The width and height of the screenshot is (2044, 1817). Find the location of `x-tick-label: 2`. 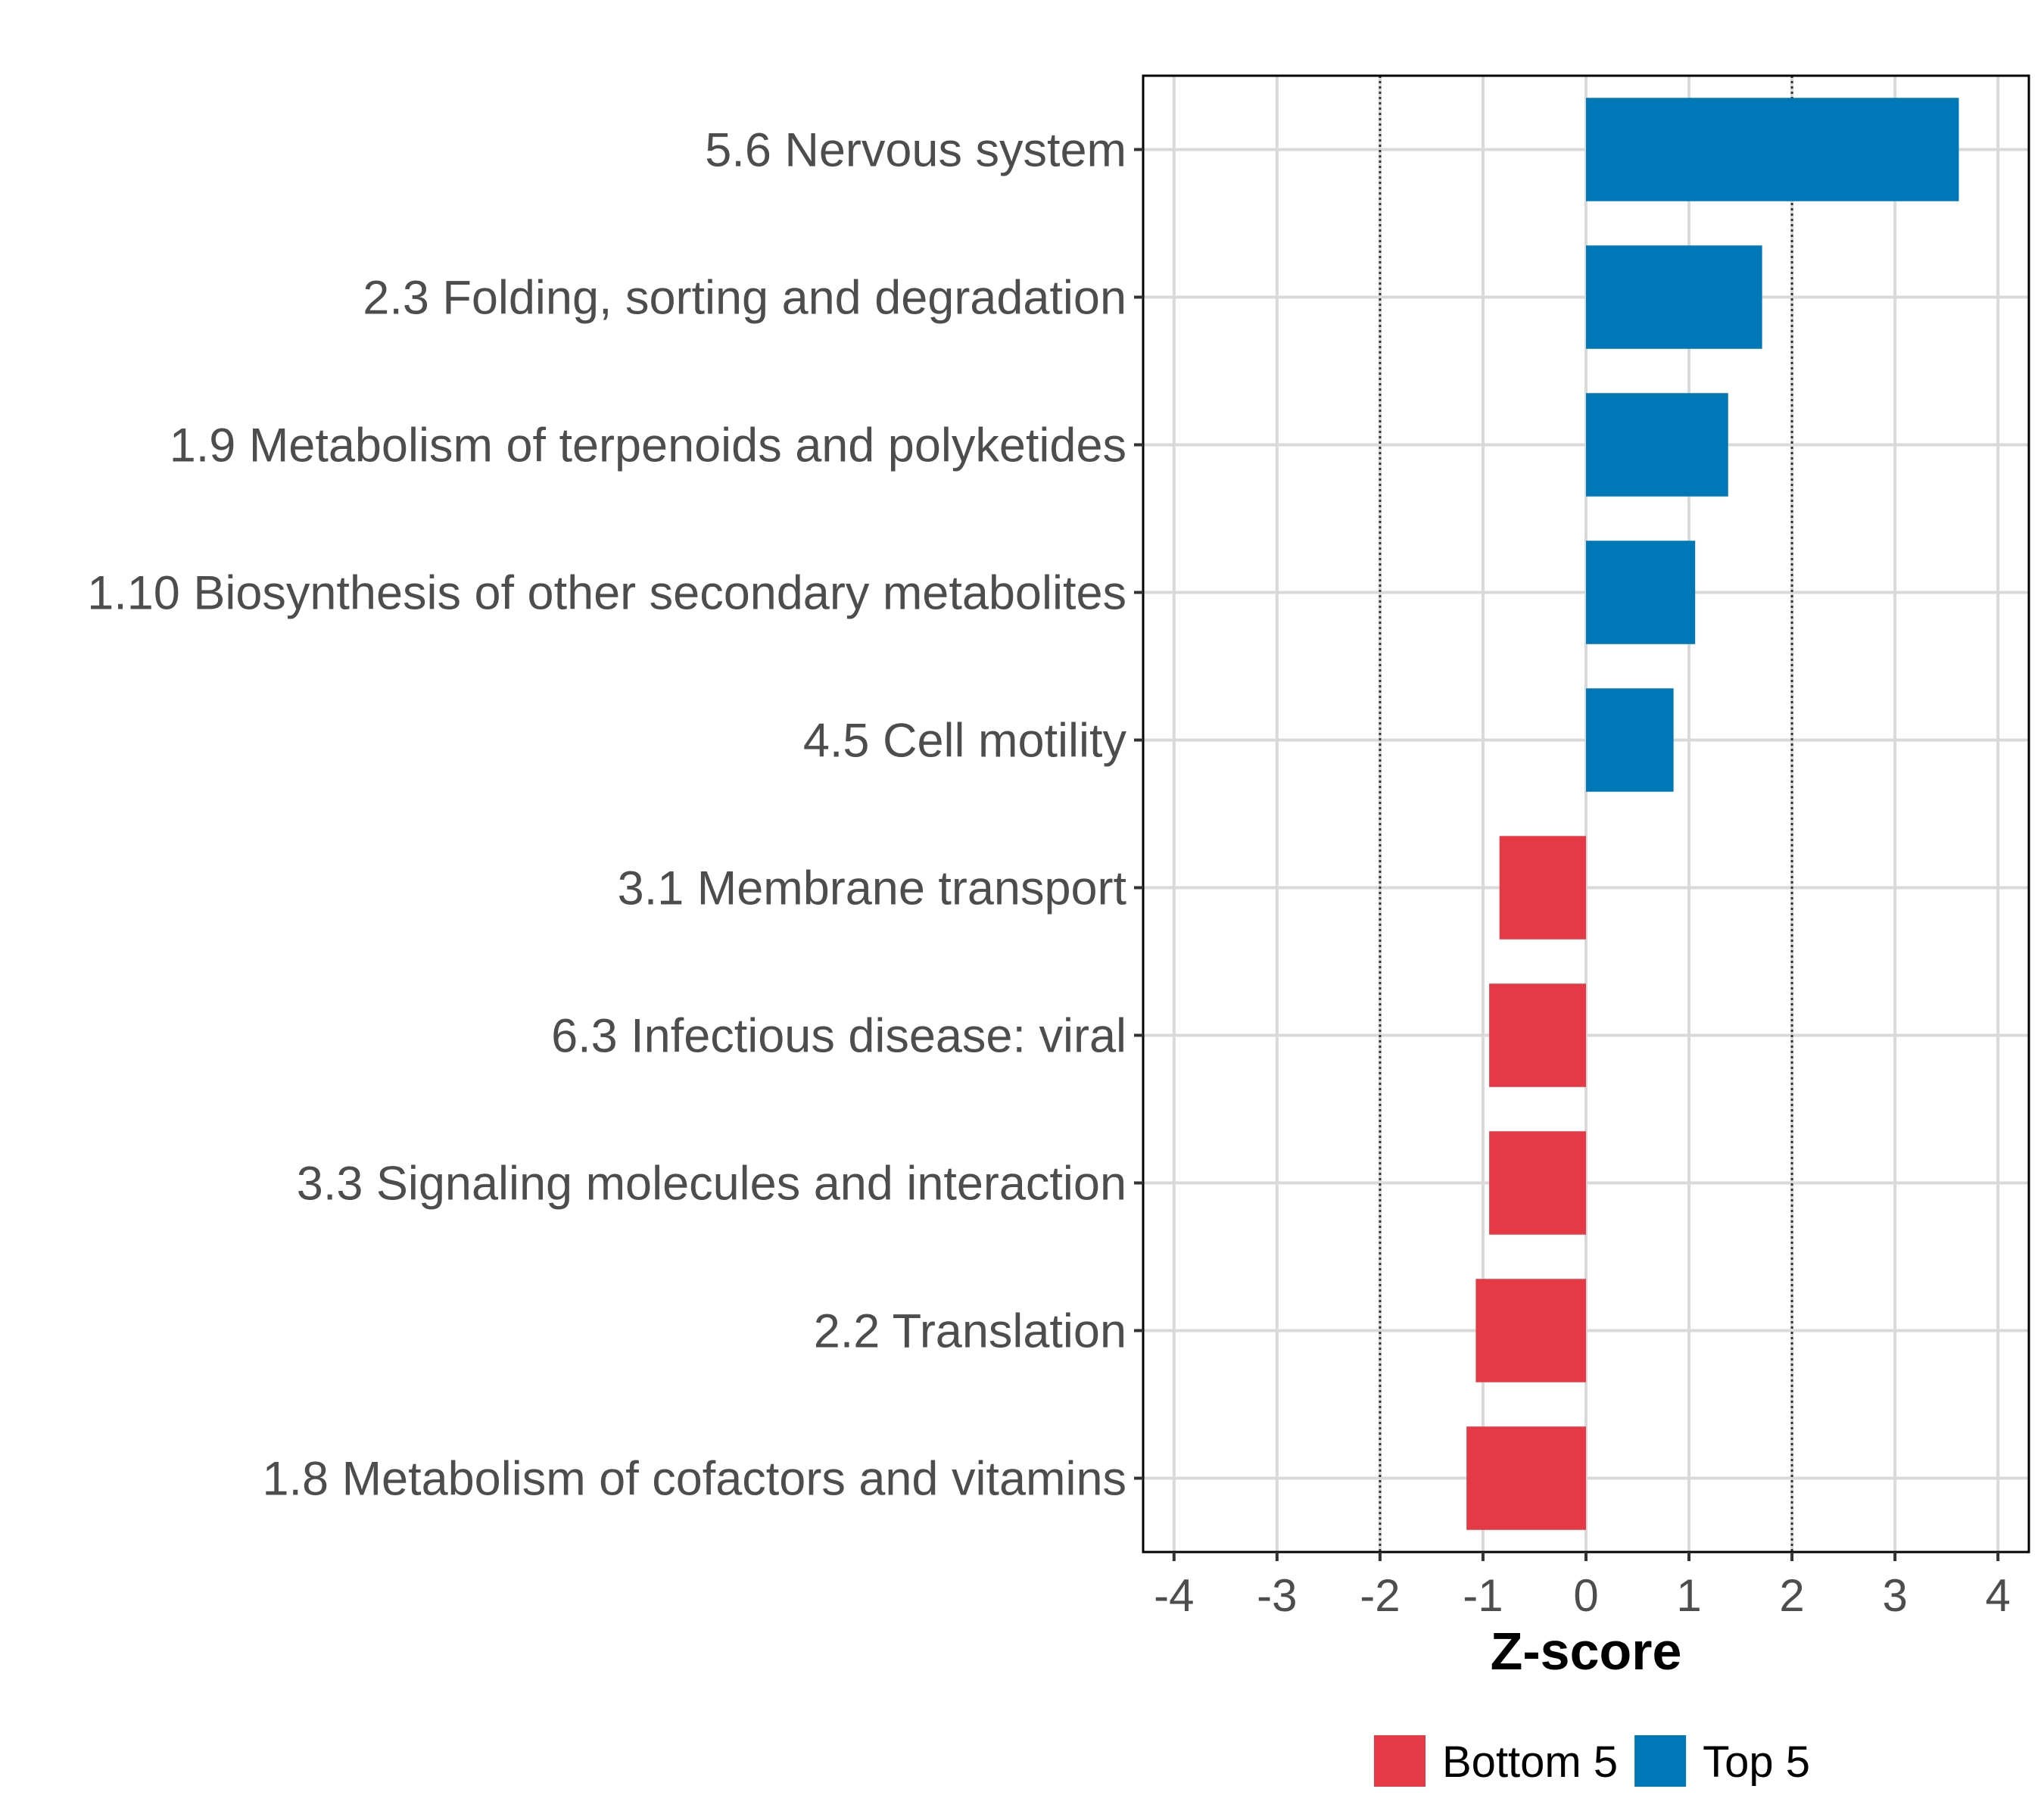

x-tick-label: 2 is located at coordinates (1792, 1595).